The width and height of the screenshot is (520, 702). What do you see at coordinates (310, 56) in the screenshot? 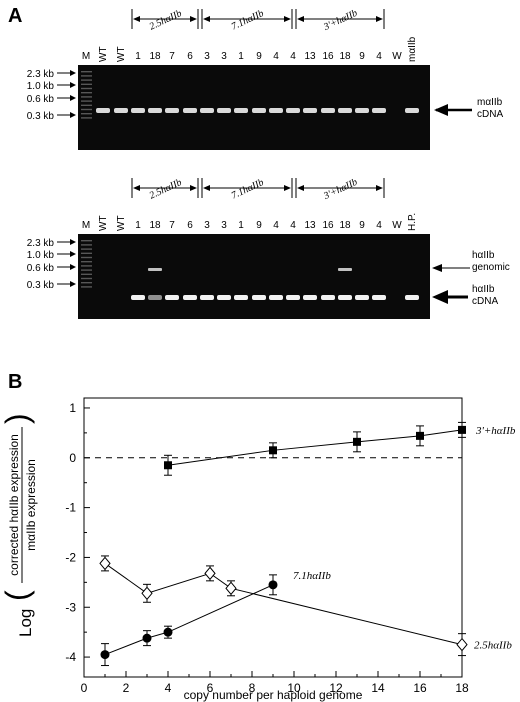
I see `top-lane-label: 13` at bounding box center [310, 56].